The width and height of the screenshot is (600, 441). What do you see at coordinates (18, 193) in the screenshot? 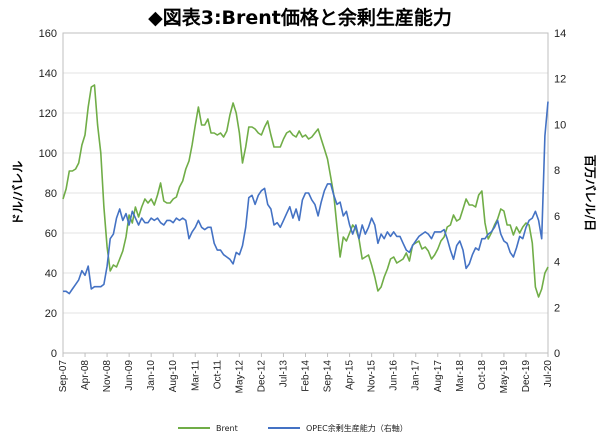
I see `left-axis-label: ドル/バレル` at bounding box center [18, 193].